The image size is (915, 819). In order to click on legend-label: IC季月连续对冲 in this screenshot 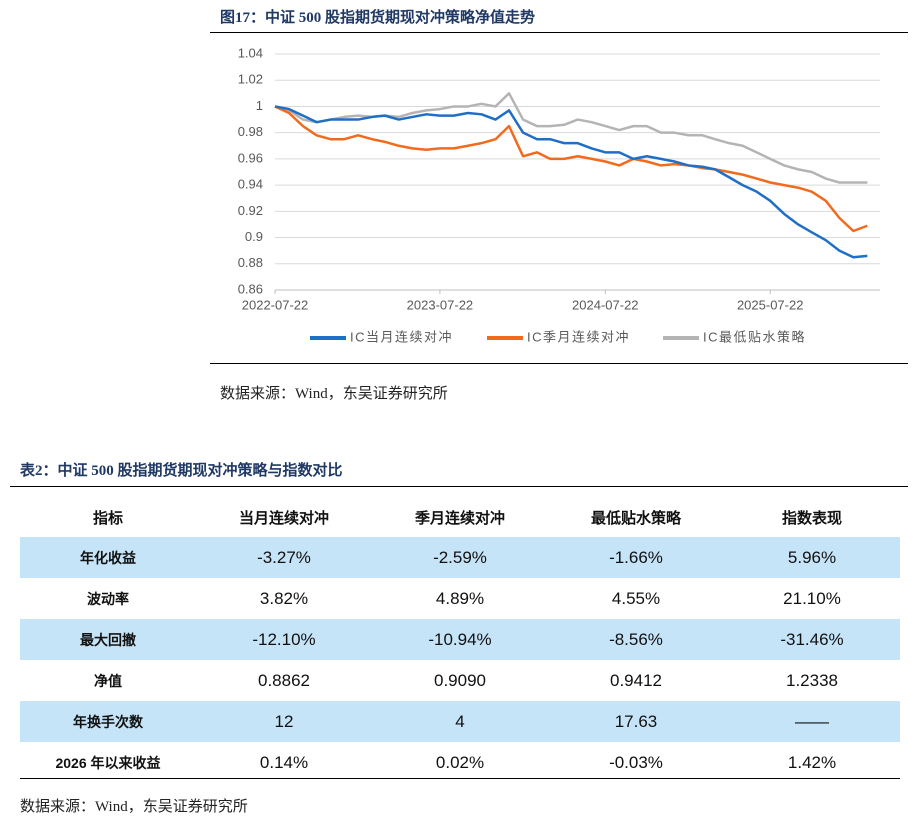, I will do `click(578, 336)`.